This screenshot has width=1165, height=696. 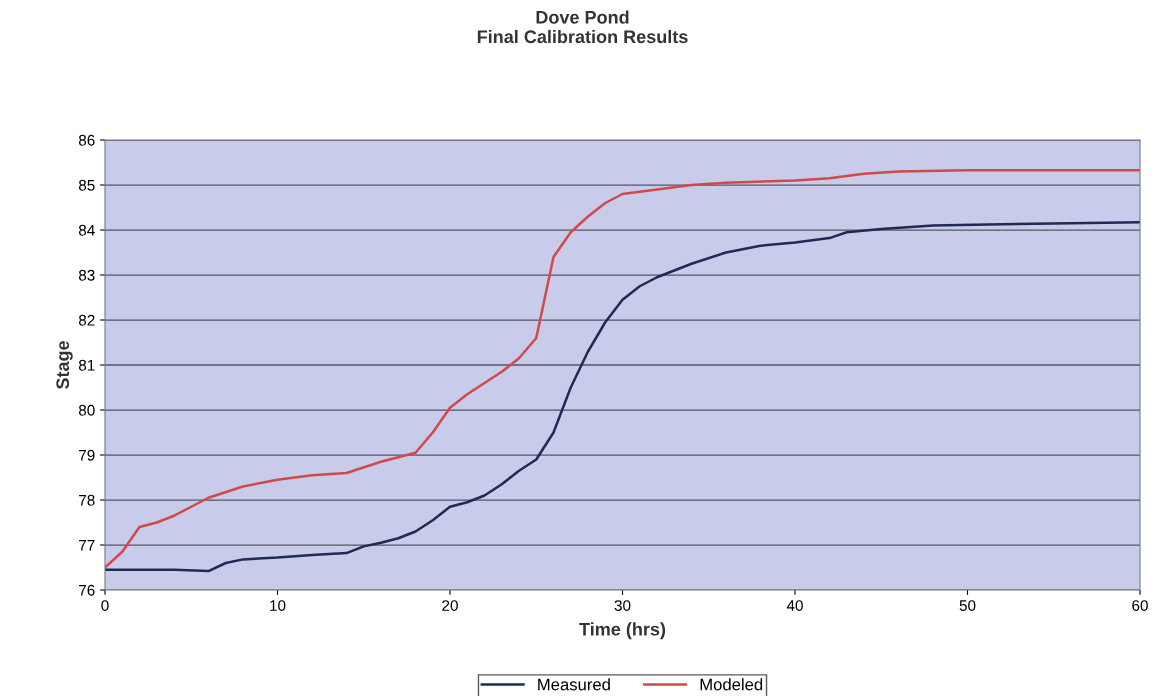 What do you see at coordinates (967, 605) in the screenshot?
I see `x-tick-label: 50` at bounding box center [967, 605].